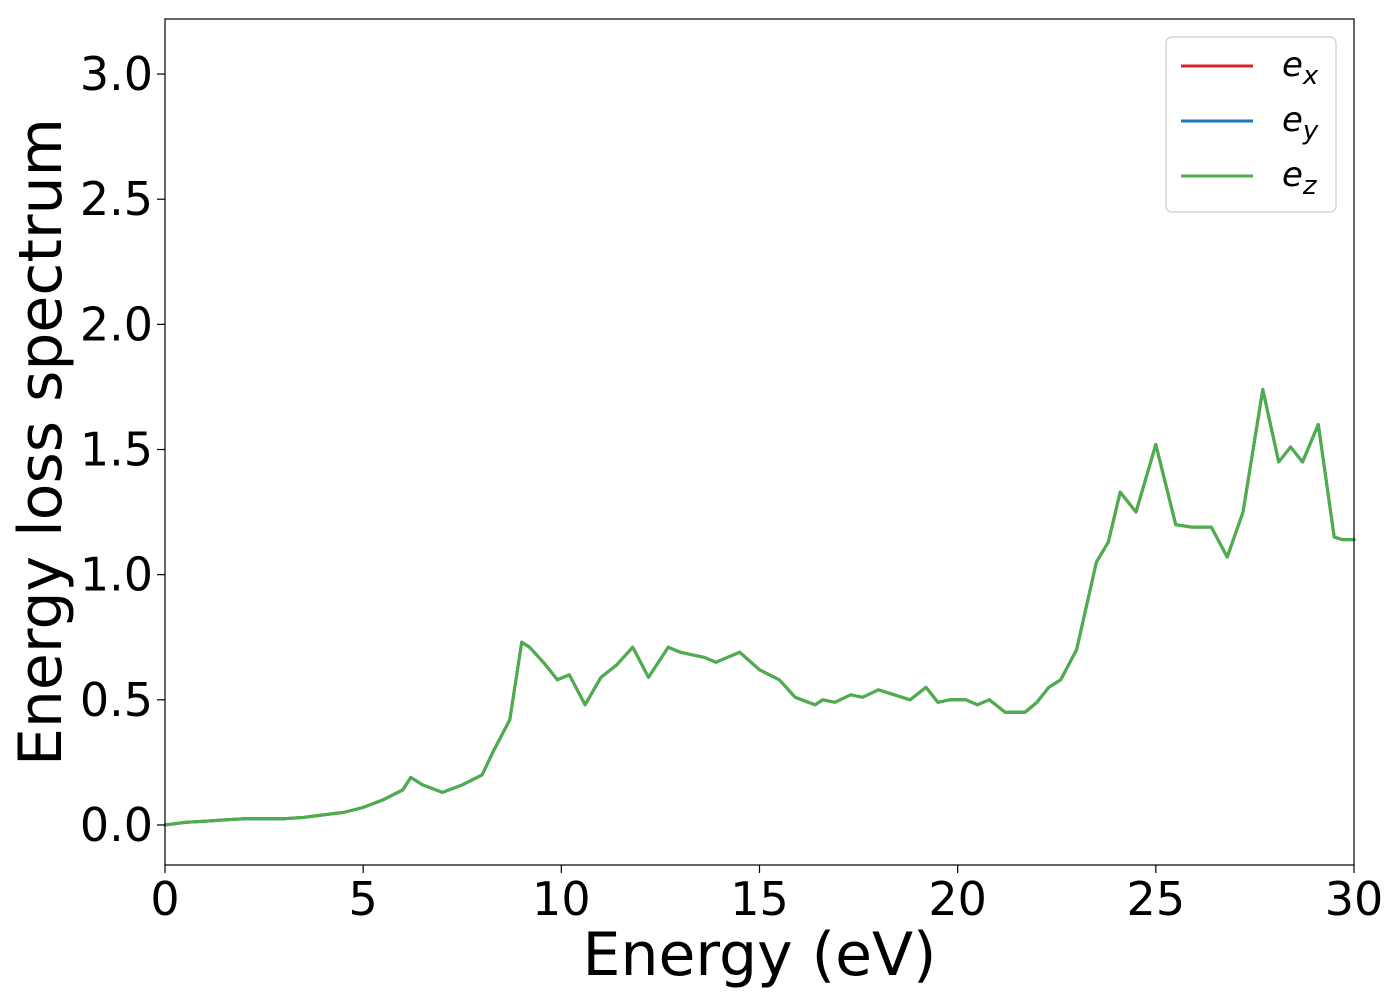 The image size is (1400, 1000). What do you see at coordinates (1156, 899) in the screenshot?
I see `x-tick-label: 25` at bounding box center [1156, 899].